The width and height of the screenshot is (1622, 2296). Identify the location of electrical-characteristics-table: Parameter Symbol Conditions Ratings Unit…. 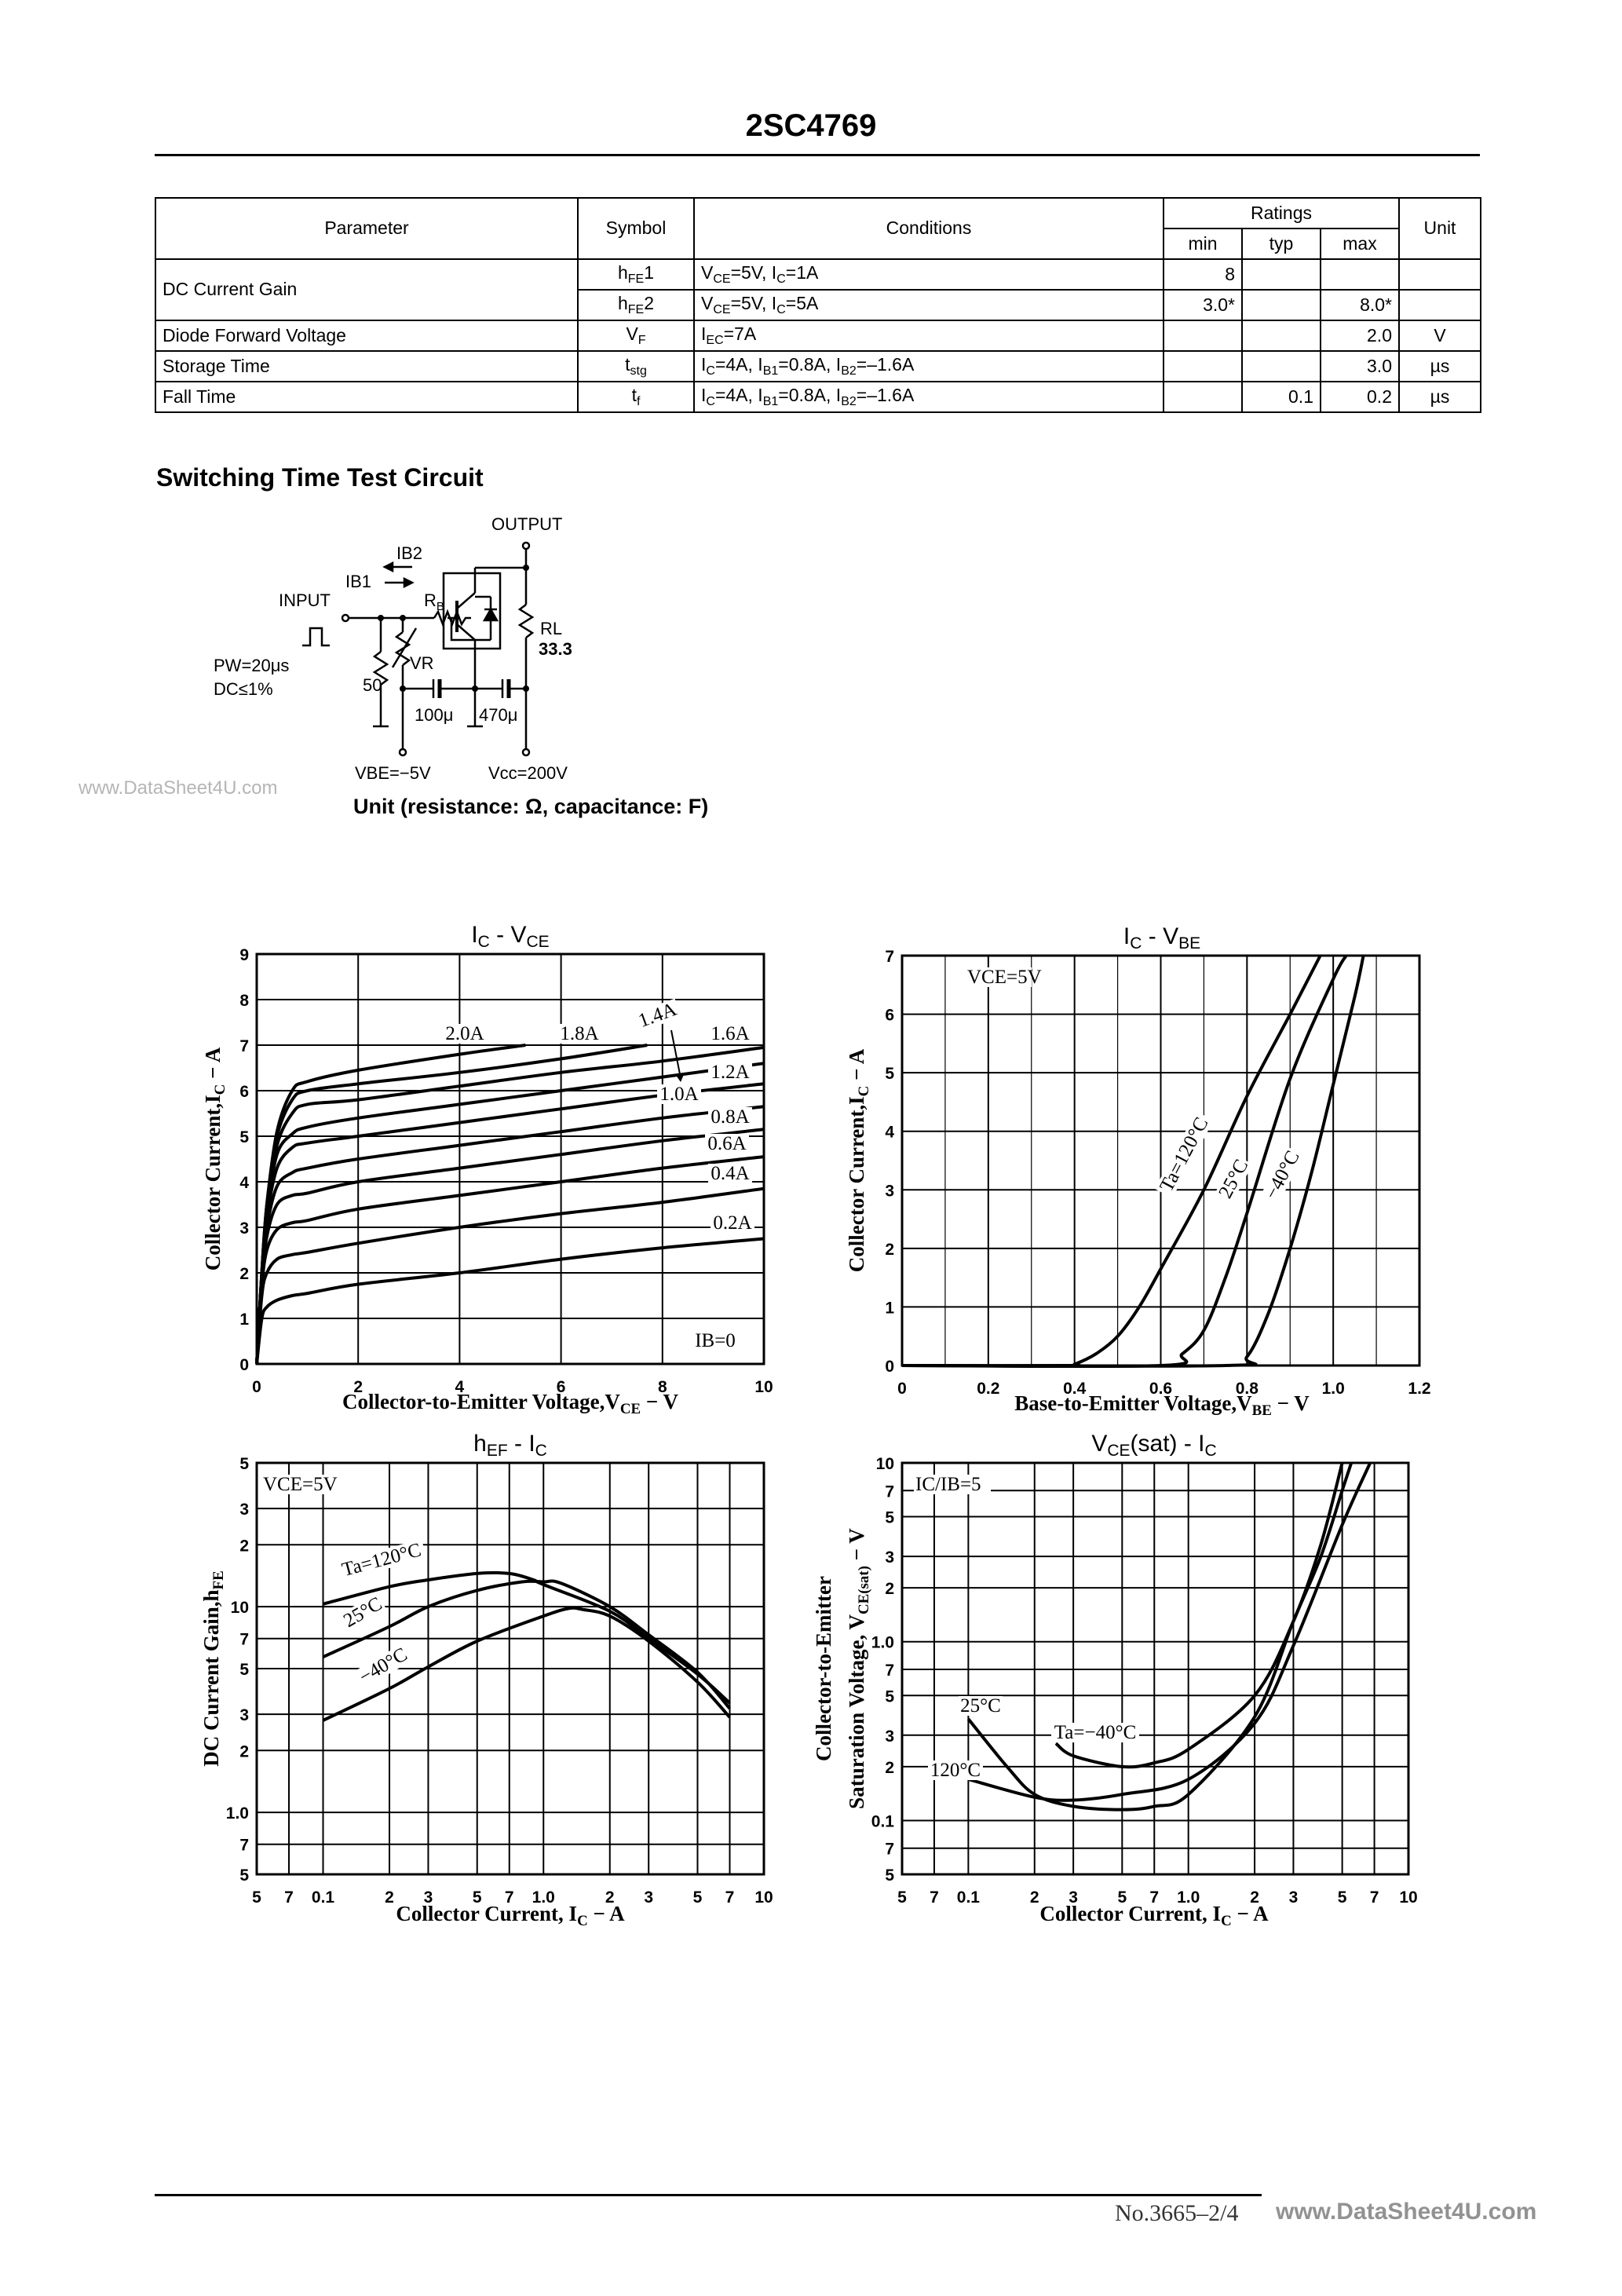
(818, 305).